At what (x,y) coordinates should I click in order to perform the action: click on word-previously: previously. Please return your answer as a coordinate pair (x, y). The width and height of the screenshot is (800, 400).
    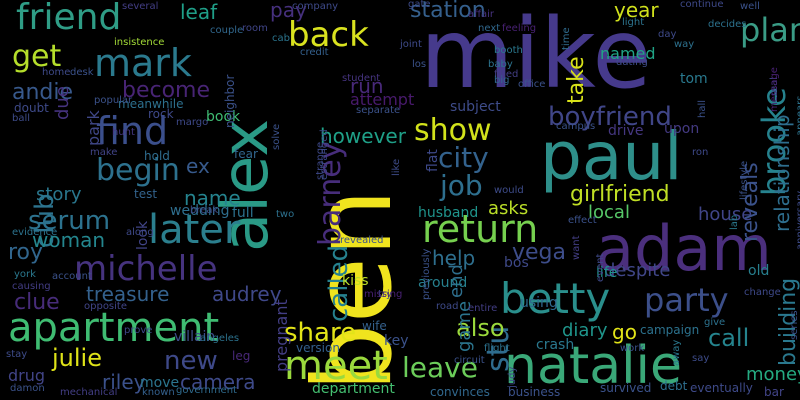
    Looking at the image, I should click on (426, 274).